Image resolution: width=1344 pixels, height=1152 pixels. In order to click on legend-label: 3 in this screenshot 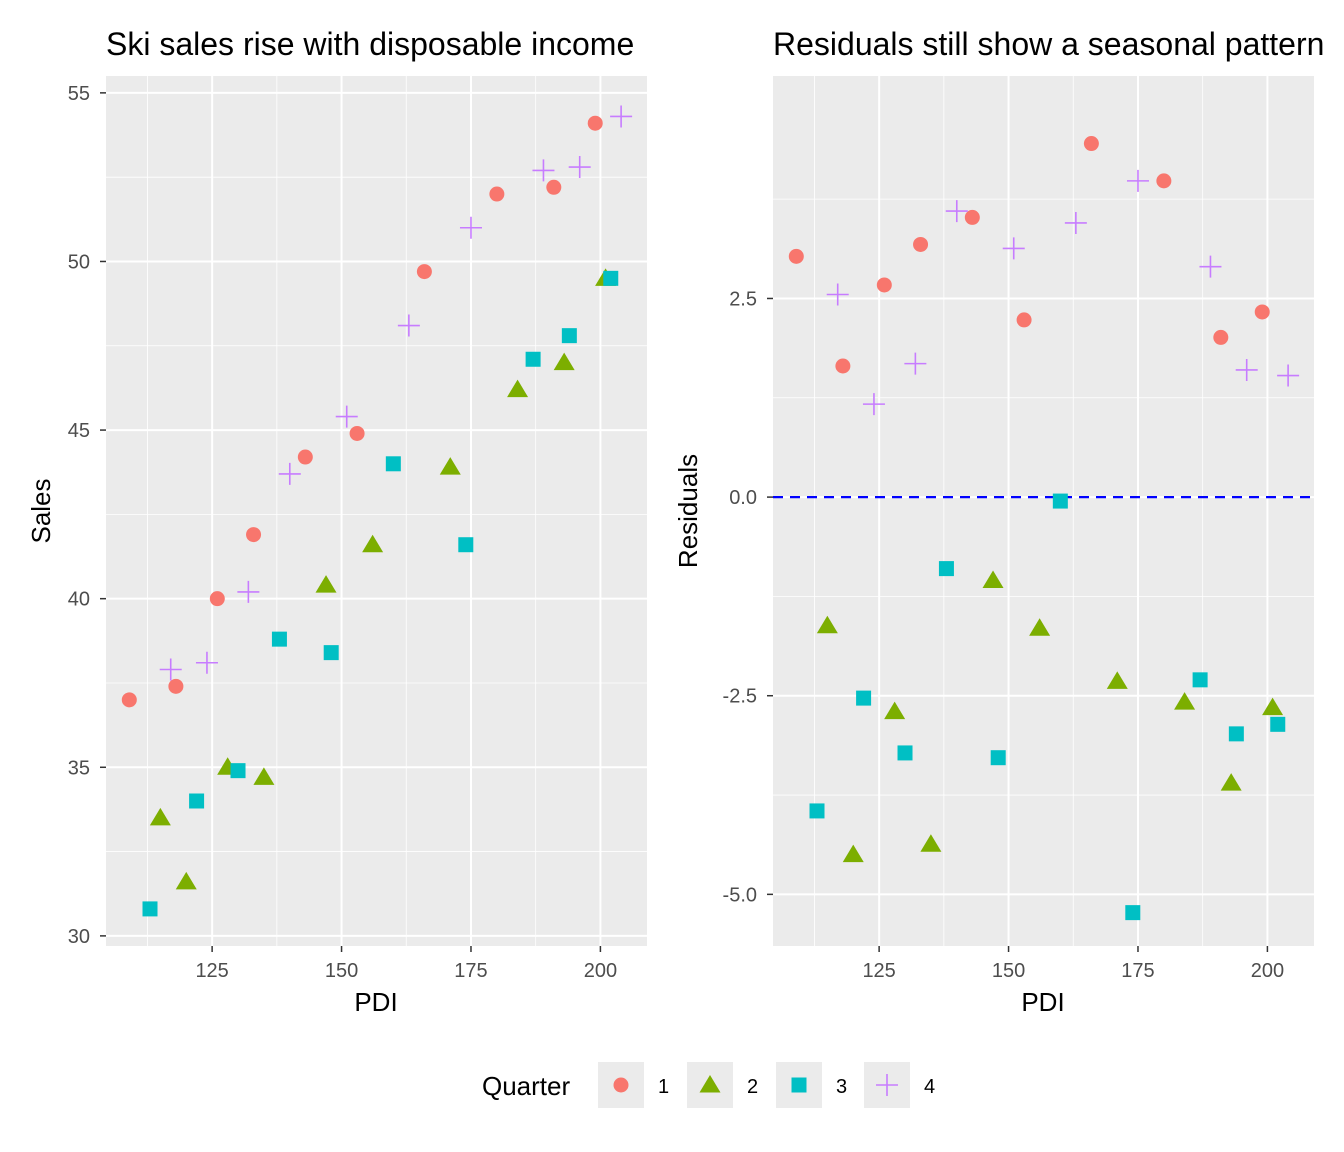, I will do `click(841, 1087)`.